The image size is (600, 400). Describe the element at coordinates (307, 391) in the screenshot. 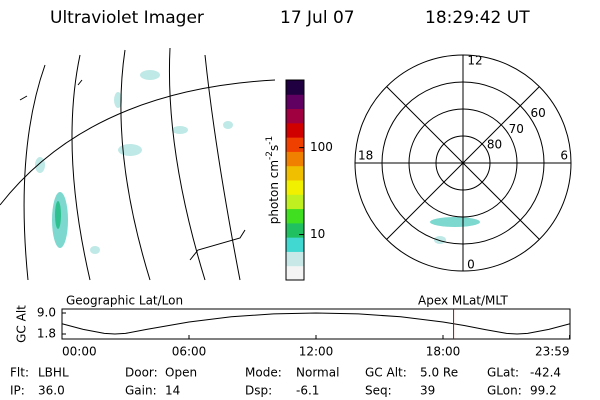

I see `field-value: -6.1` at that location.